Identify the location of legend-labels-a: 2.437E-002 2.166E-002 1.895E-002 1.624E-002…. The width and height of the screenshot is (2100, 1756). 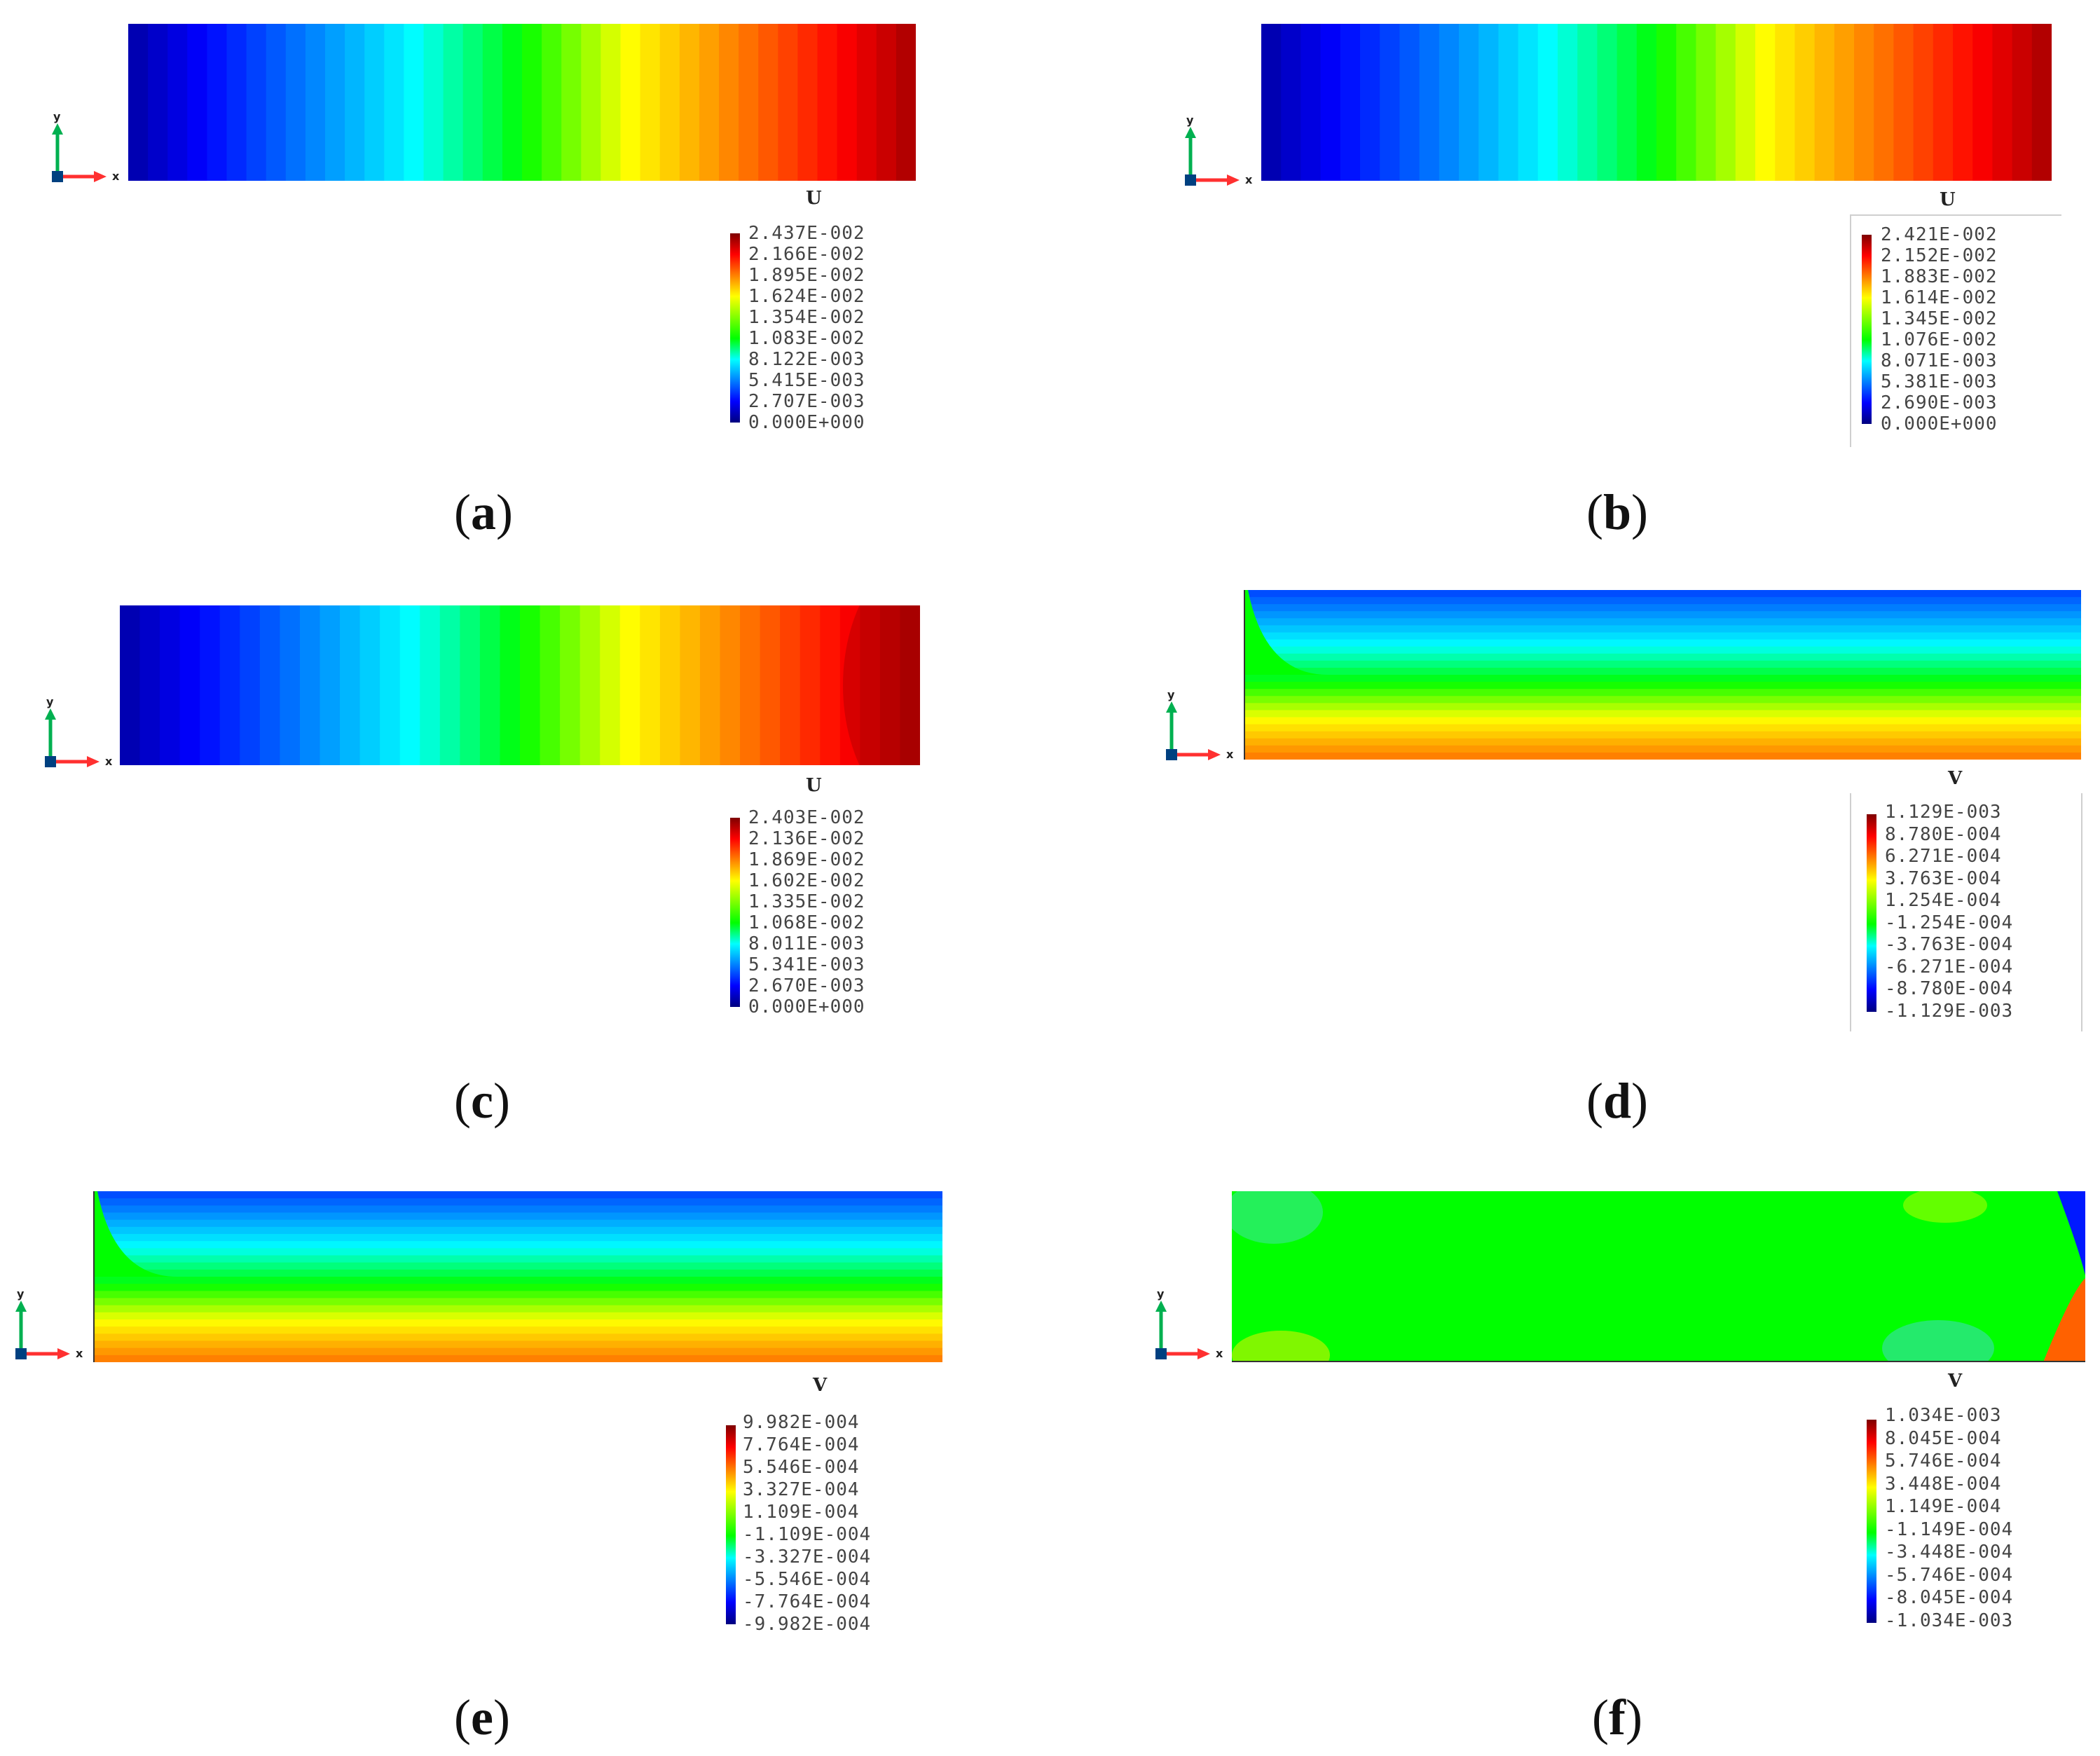
(806, 328).